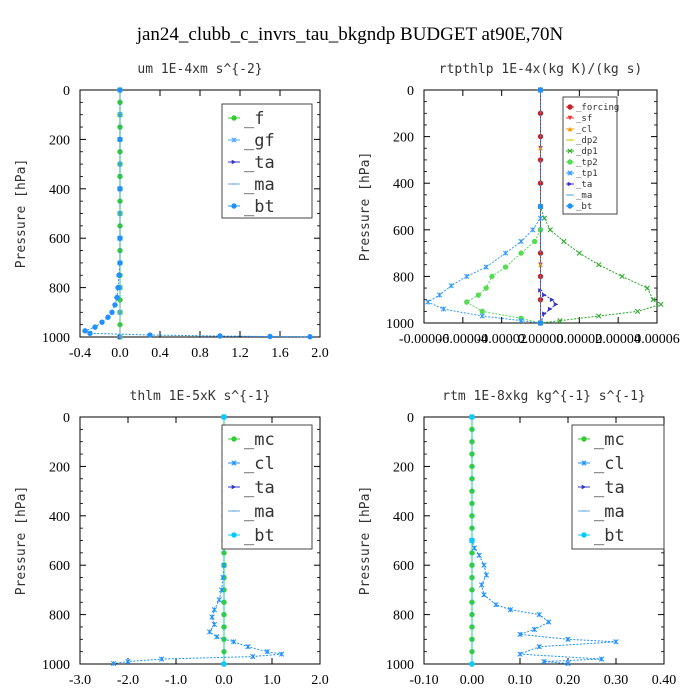 This screenshot has height=700, width=700. Describe the element at coordinates (240, 353) in the screenshot. I see `x-tick-label: 1.2` at that location.